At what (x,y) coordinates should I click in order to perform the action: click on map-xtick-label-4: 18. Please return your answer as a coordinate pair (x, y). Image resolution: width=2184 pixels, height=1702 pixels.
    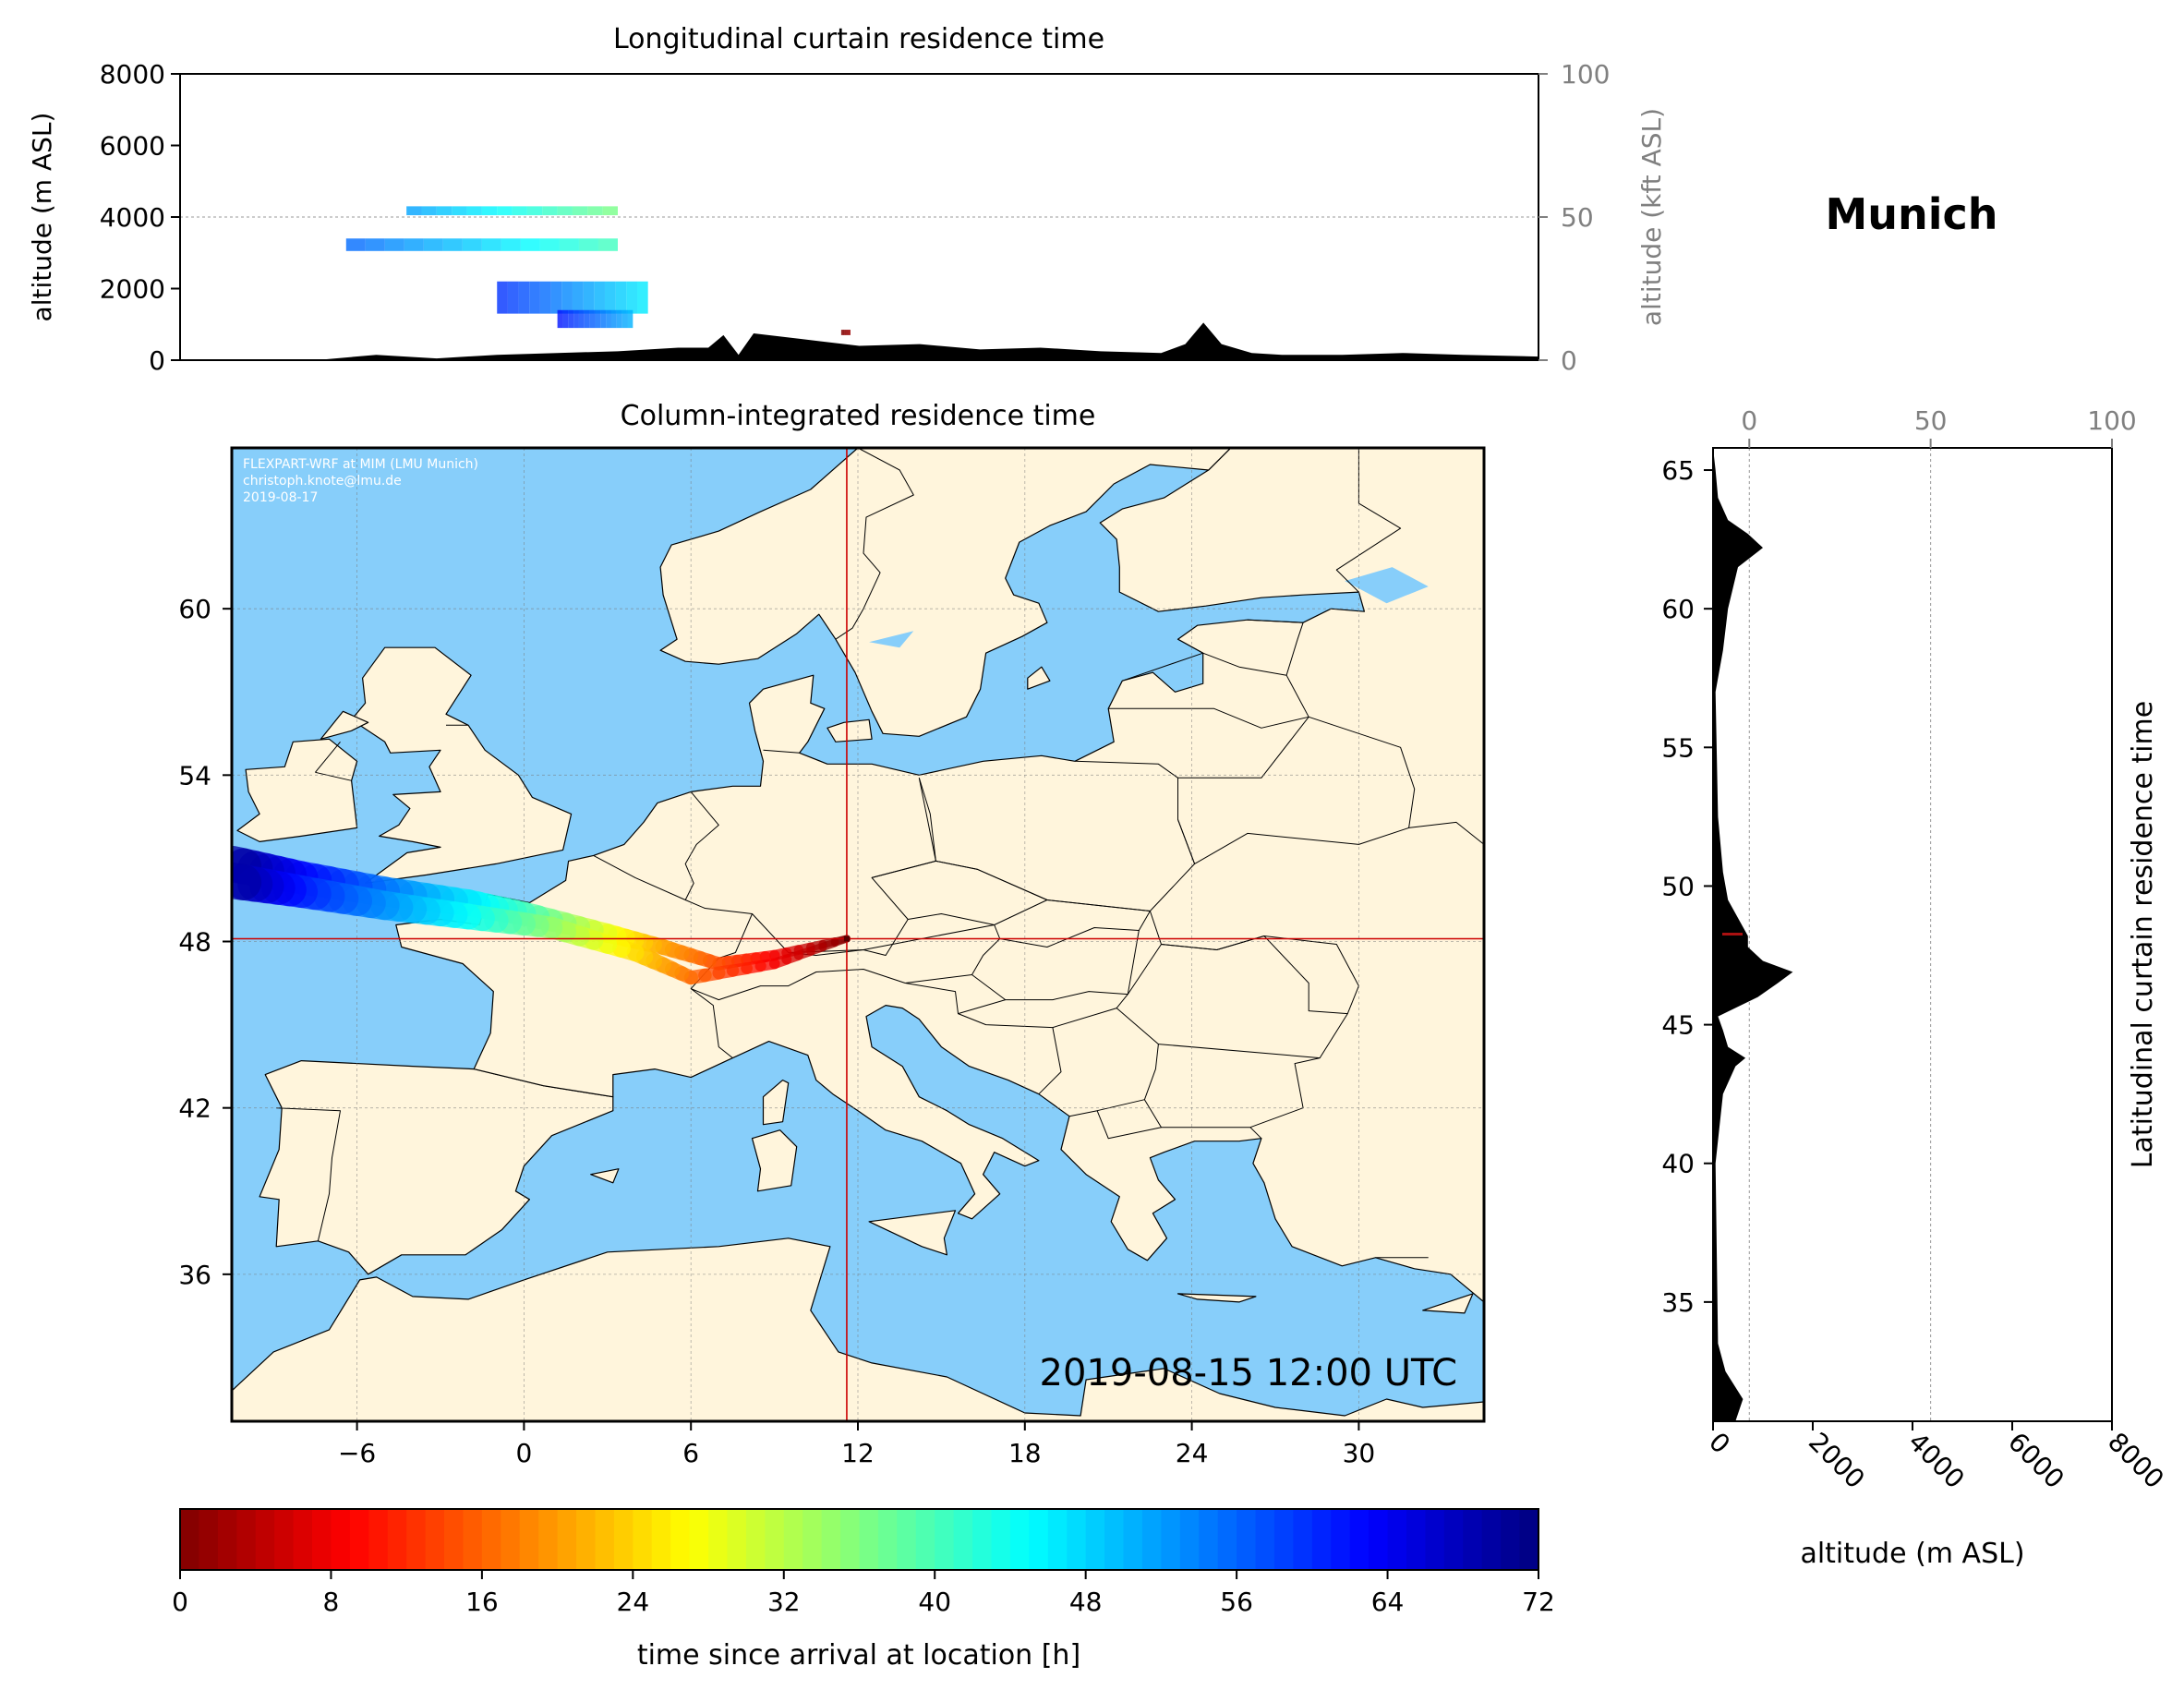
    Looking at the image, I should click on (1025, 1453).